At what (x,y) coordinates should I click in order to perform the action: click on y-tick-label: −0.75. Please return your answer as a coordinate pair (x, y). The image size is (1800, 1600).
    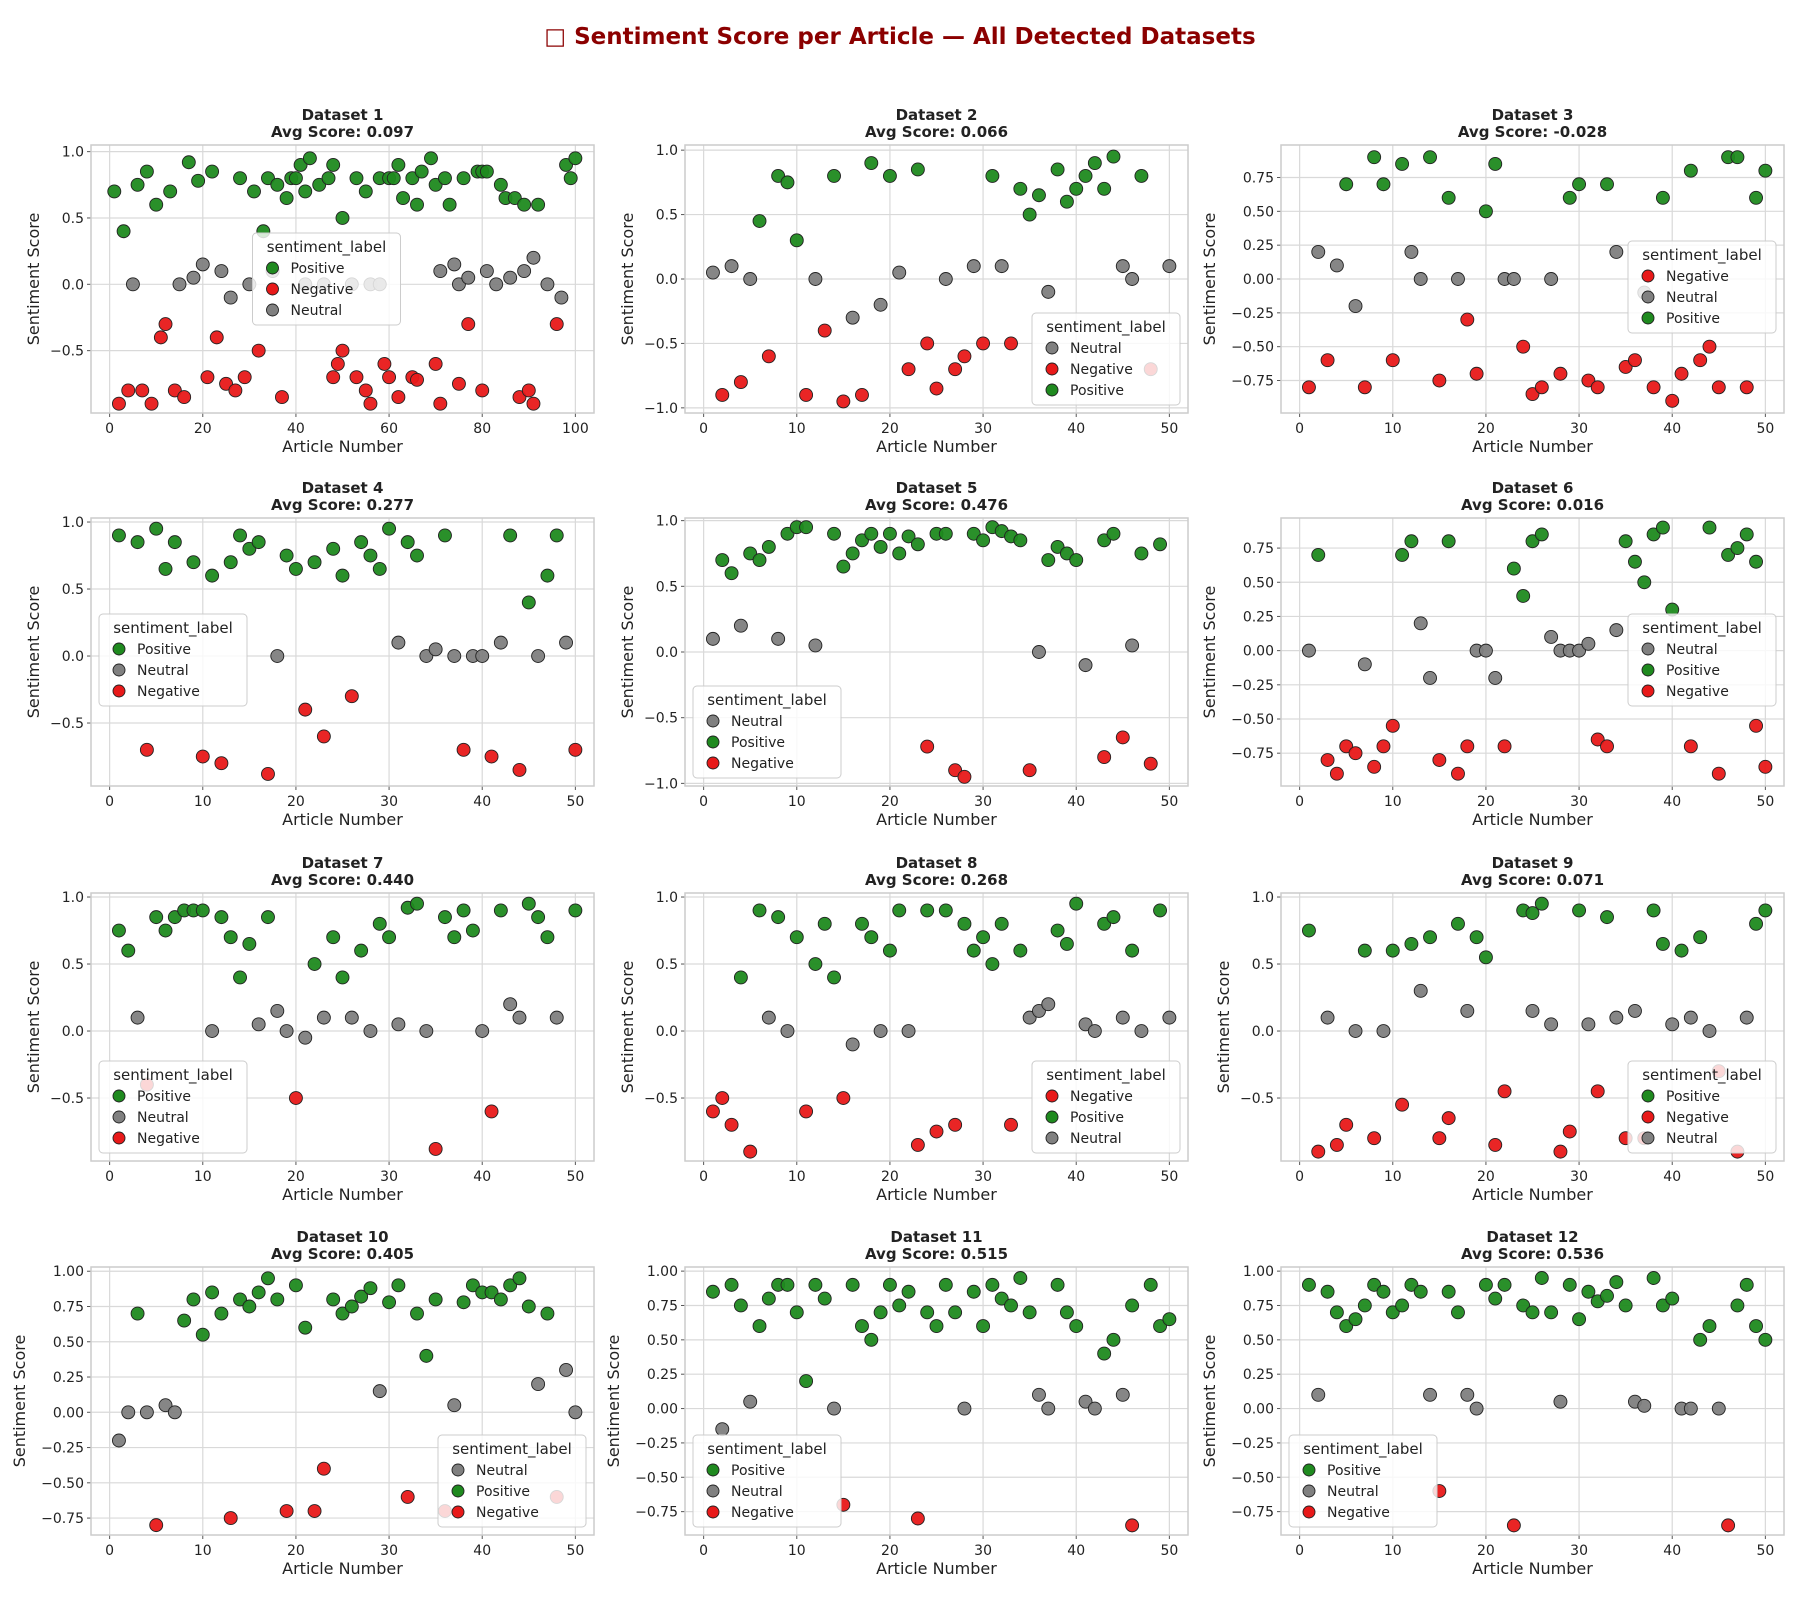
    Looking at the image, I should click on (1252, 382).